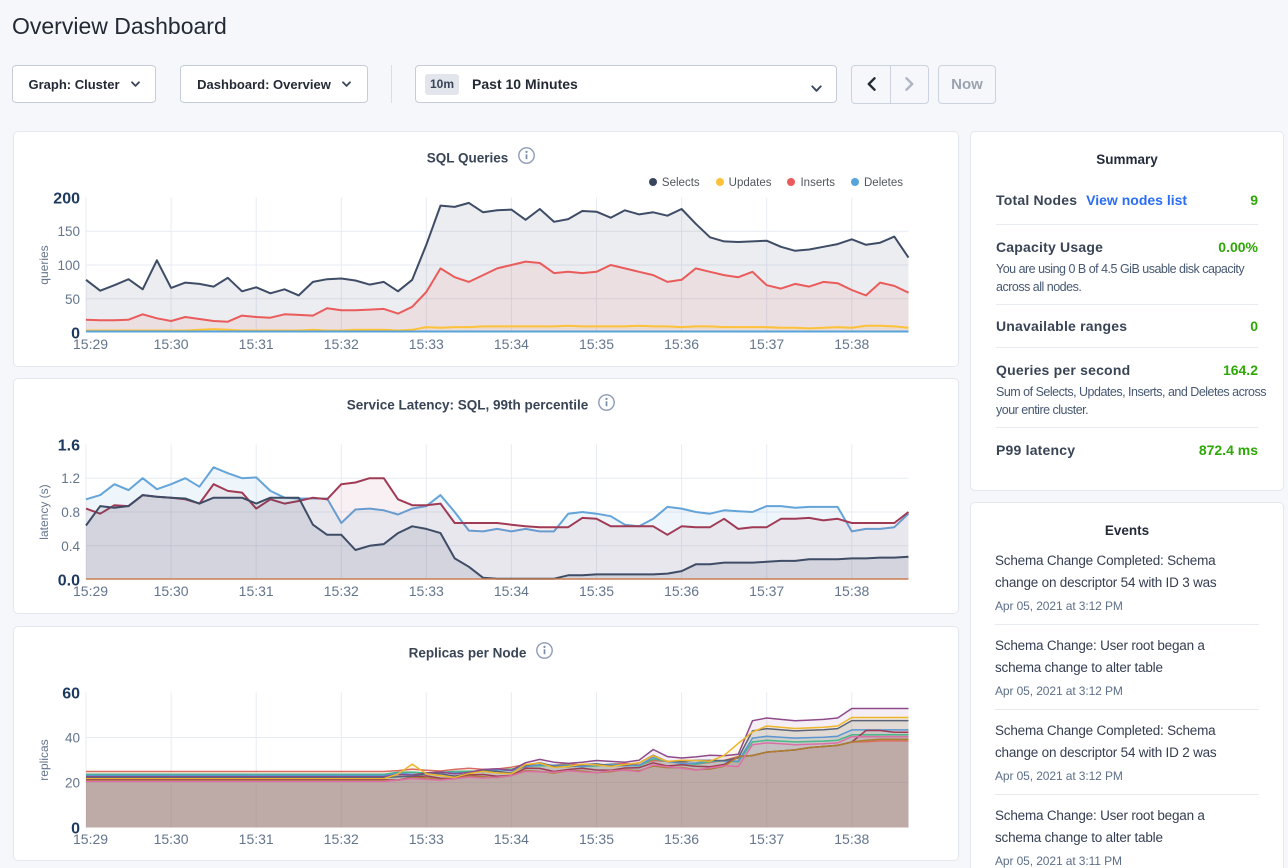  I want to click on svg-text: 100, so click(68, 265).